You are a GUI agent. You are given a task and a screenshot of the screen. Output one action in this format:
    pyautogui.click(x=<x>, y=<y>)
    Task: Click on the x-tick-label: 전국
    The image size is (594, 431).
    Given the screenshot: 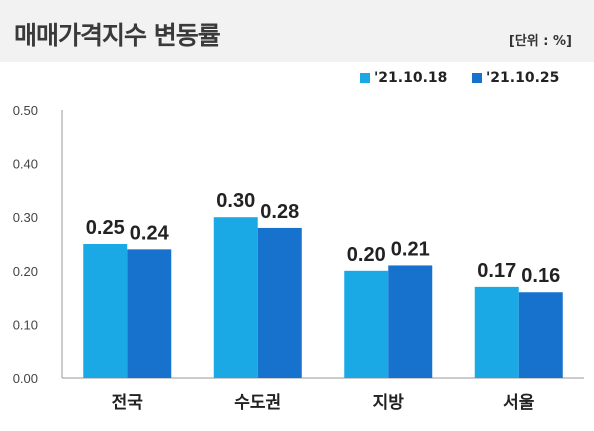 What is the action you would take?
    pyautogui.click(x=128, y=403)
    